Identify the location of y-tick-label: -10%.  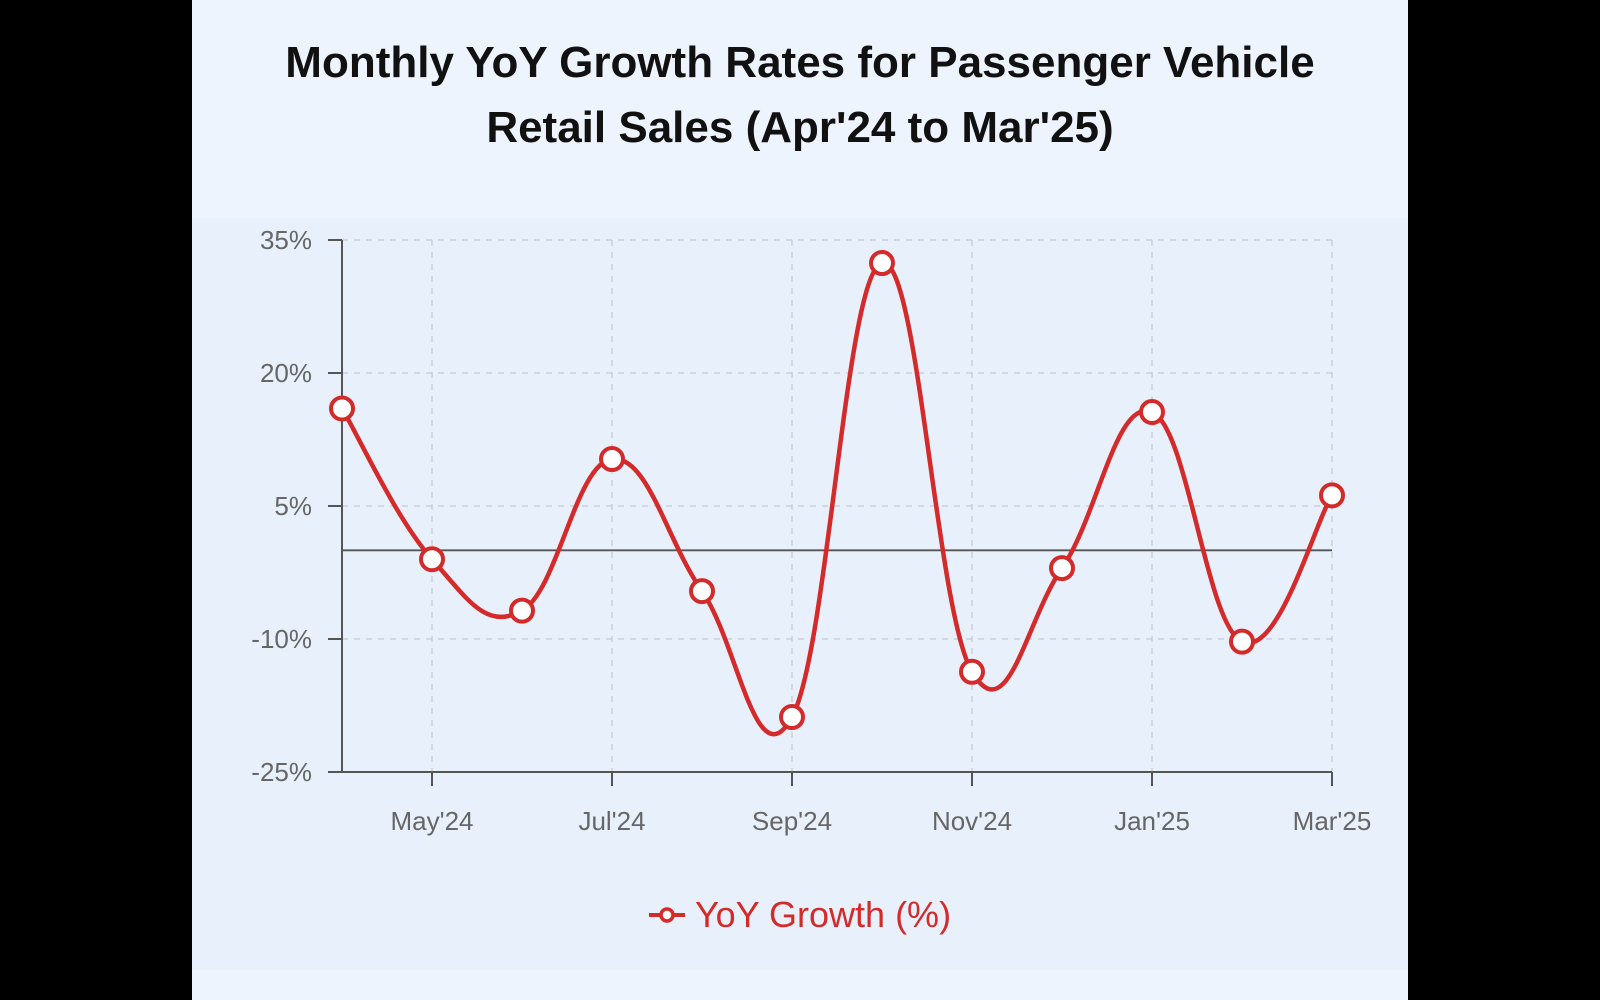
(281, 639).